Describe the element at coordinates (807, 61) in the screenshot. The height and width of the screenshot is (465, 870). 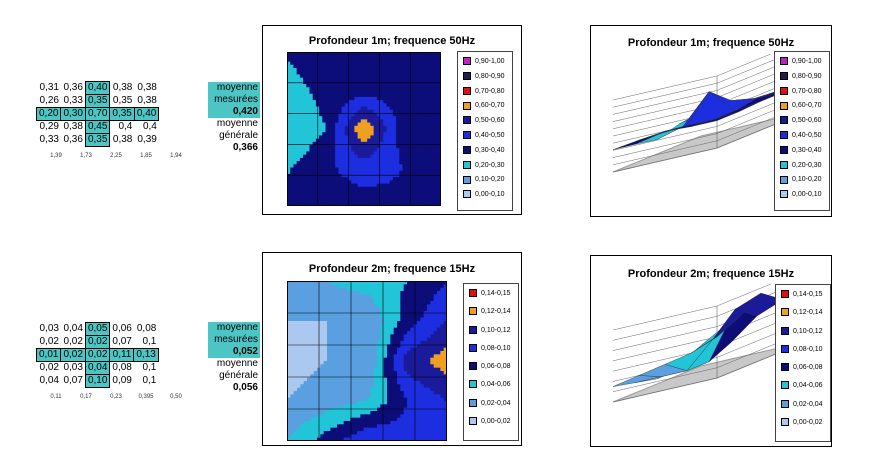
I see `legend-label: 0,90-1,00` at that location.